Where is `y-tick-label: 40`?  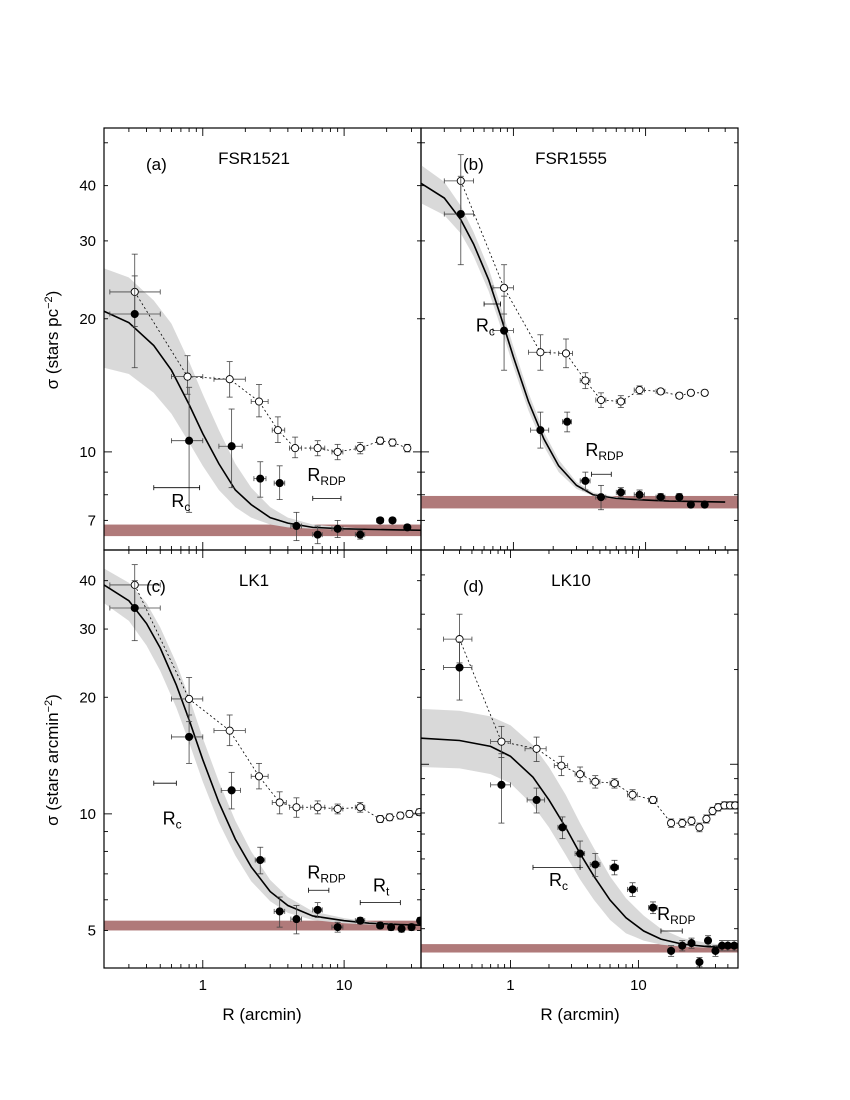 y-tick-label: 40 is located at coordinates (87, 581).